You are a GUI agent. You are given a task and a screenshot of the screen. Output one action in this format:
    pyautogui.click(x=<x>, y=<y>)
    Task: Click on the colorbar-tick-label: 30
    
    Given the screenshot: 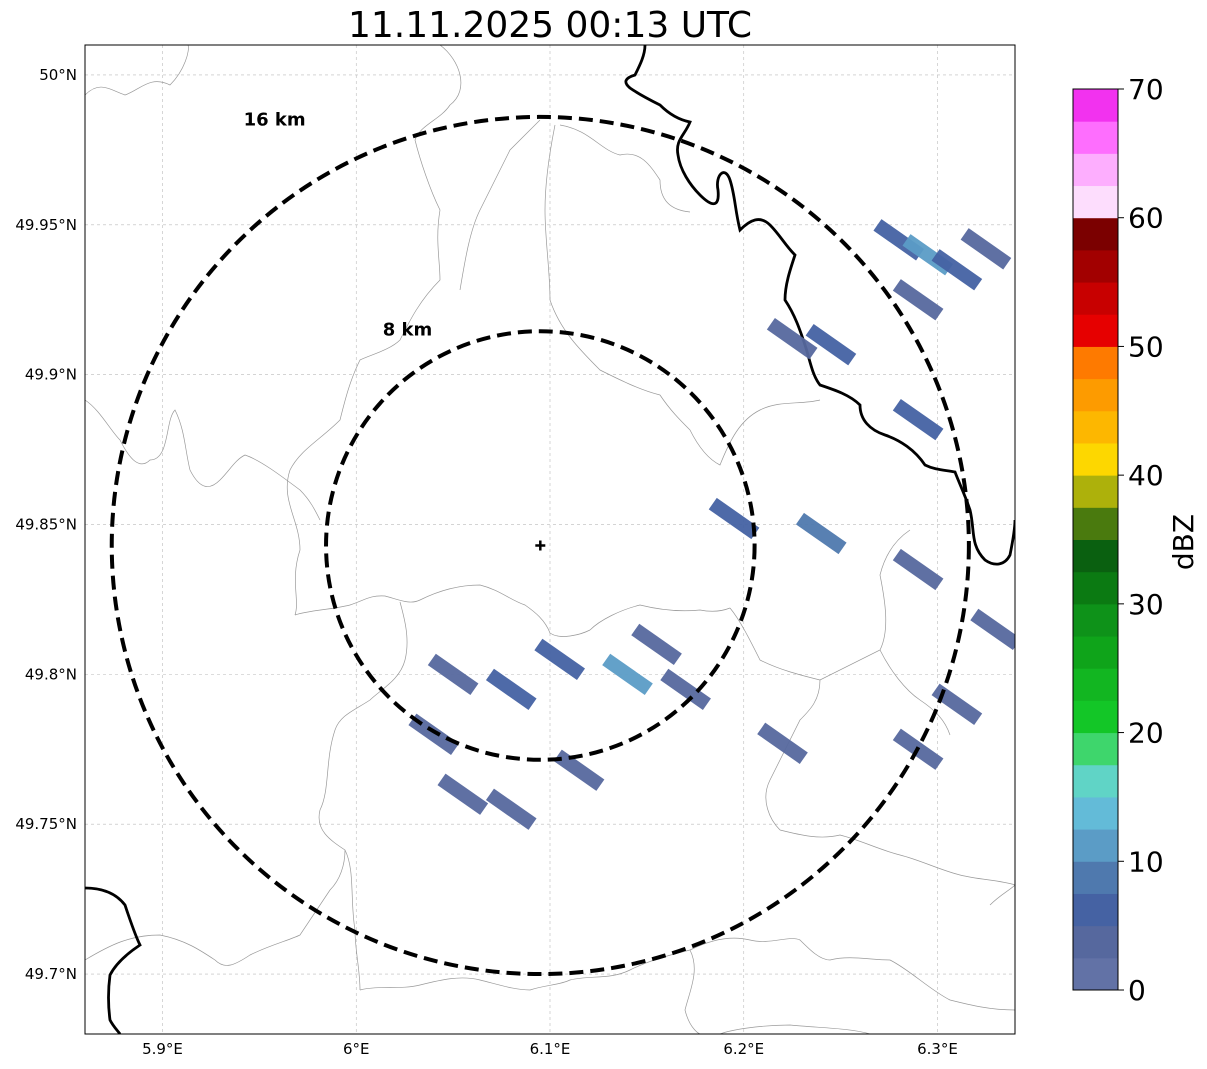 What is the action you would take?
    pyautogui.click(x=1146, y=604)
    